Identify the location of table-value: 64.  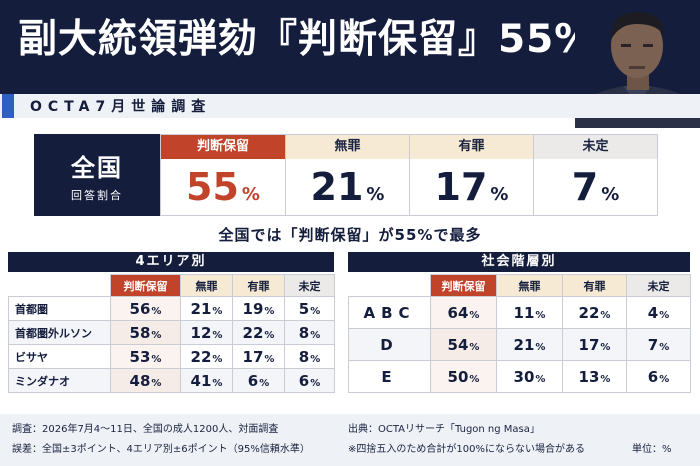
(458, 312).